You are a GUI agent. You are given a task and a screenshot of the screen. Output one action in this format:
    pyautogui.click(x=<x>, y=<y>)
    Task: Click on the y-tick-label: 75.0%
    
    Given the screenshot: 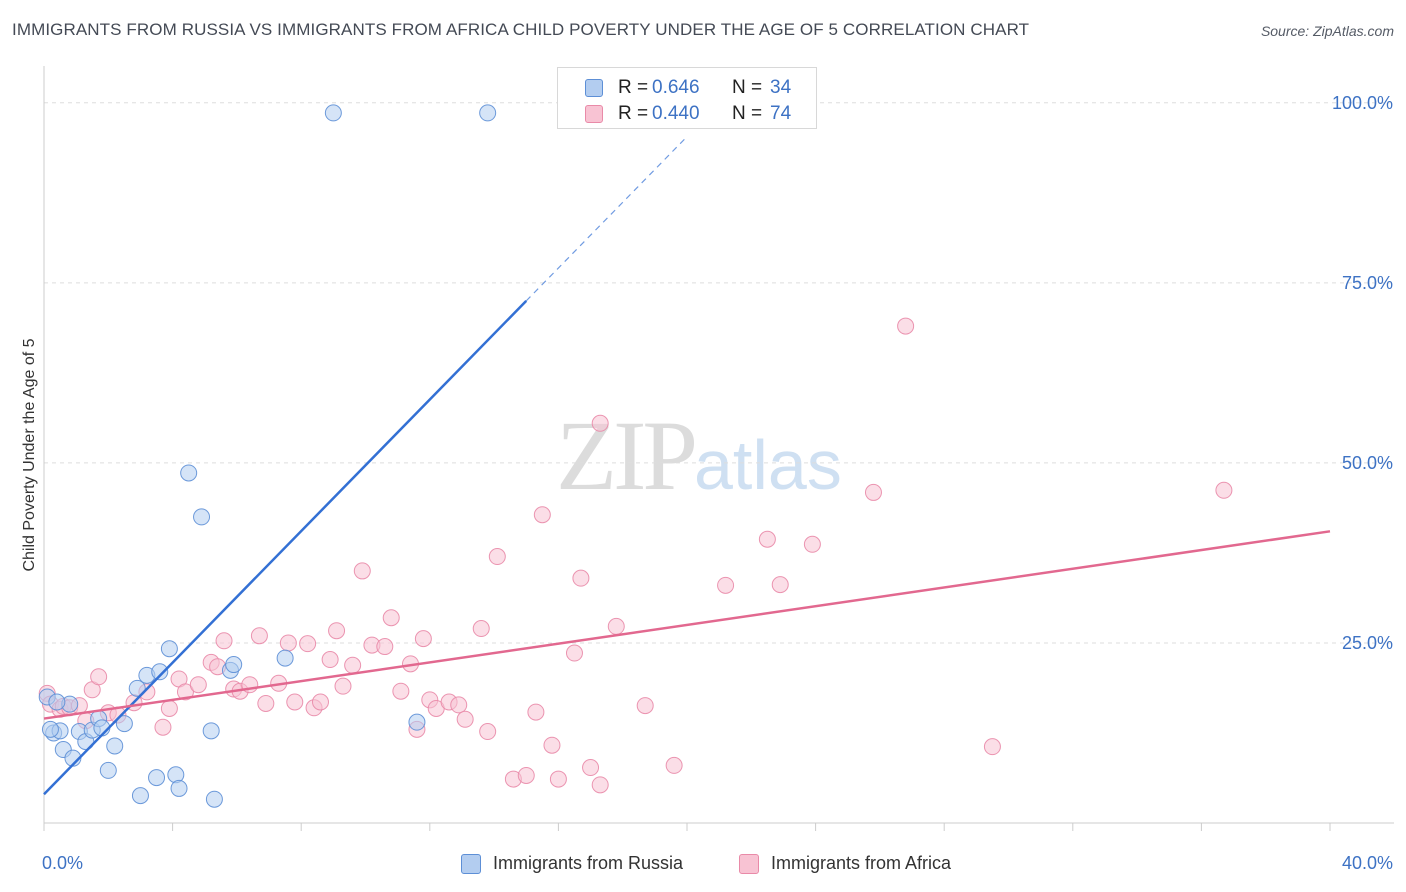 What is the action you would take?
    pyautogui.click(x=1367, y=283)
    